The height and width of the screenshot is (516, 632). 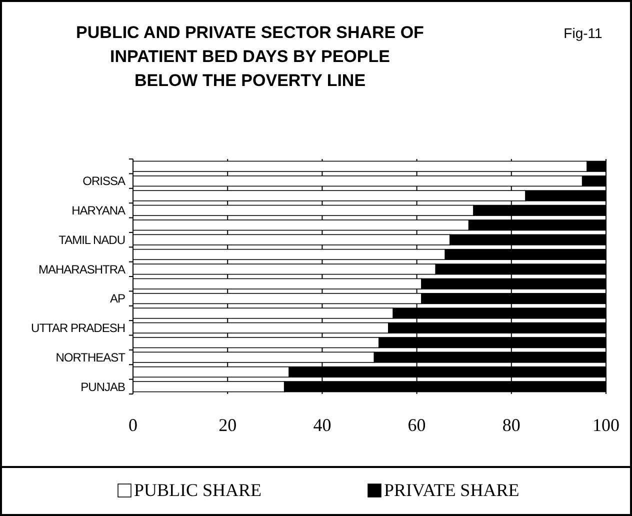 What do you see at coordinates (452, 490) in the screenshot?
I see `legend-label: PRIVATE SHARE` at bounding box center [452, 490].